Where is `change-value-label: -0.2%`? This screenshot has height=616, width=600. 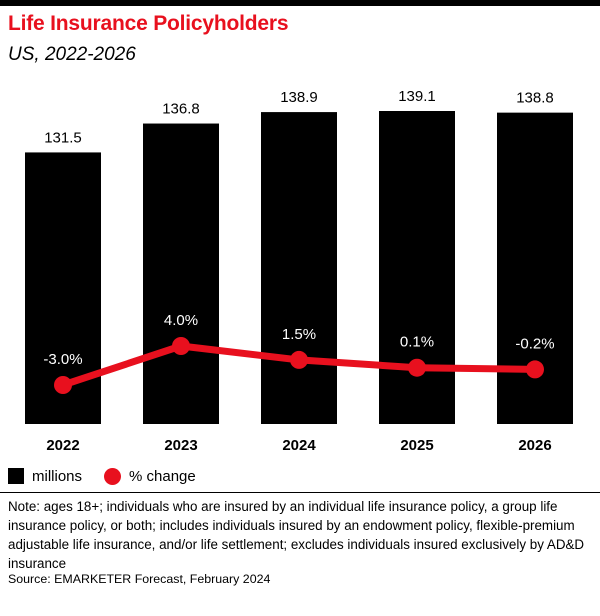
change-value-label: -0.2% is located at coordinates (534, 343).